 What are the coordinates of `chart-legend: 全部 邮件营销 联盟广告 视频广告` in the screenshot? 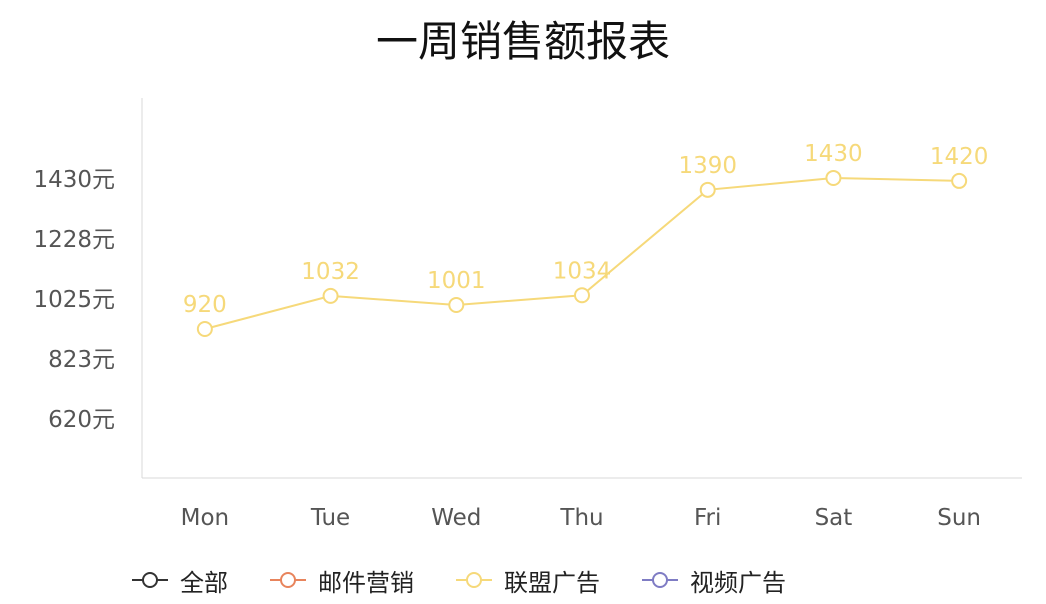 It's located at (523, 580).